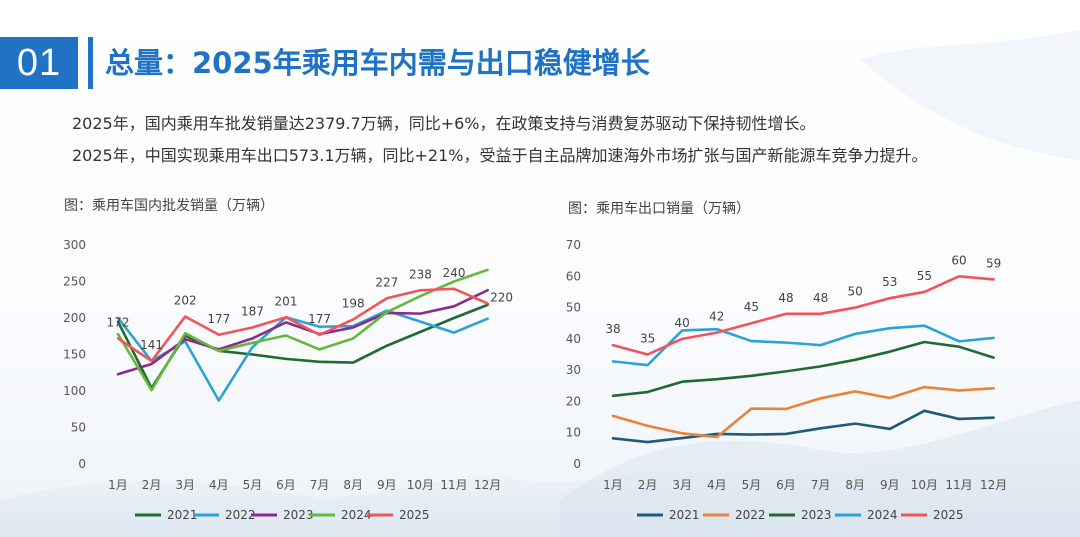 This screenshot has width=1080, height=537. Describe the element at coordinates (74, 282) in the screenshot. I see `y-tick-label: 250` at that location.